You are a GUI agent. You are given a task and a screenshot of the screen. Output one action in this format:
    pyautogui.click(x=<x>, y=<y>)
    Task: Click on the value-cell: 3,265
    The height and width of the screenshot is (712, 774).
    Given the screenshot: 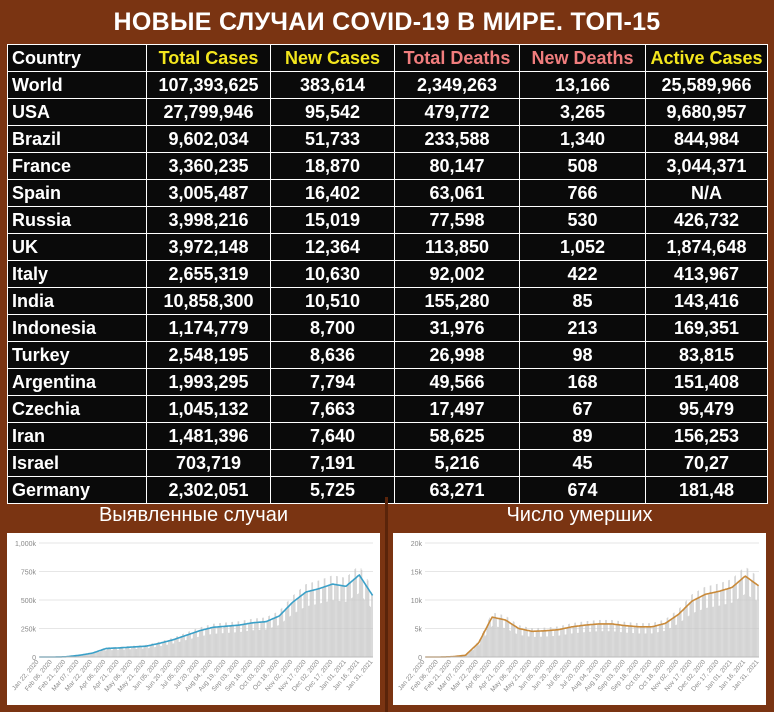 What is the action you would take?
    pyautogui.click(x=582, y=112)
    